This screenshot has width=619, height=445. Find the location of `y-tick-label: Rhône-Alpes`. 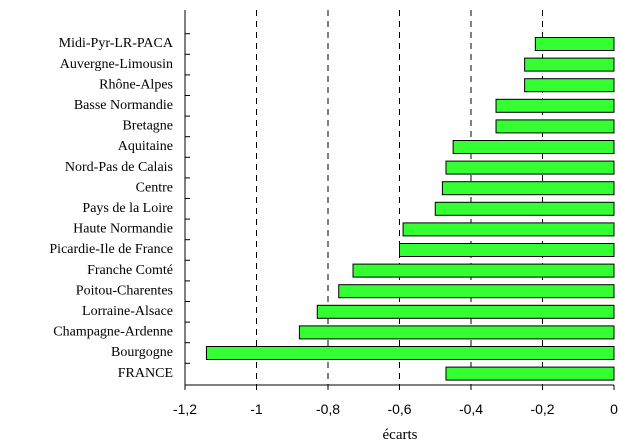

y-tick-label: Rhône-Alpes is located at coordinates (136, 84).